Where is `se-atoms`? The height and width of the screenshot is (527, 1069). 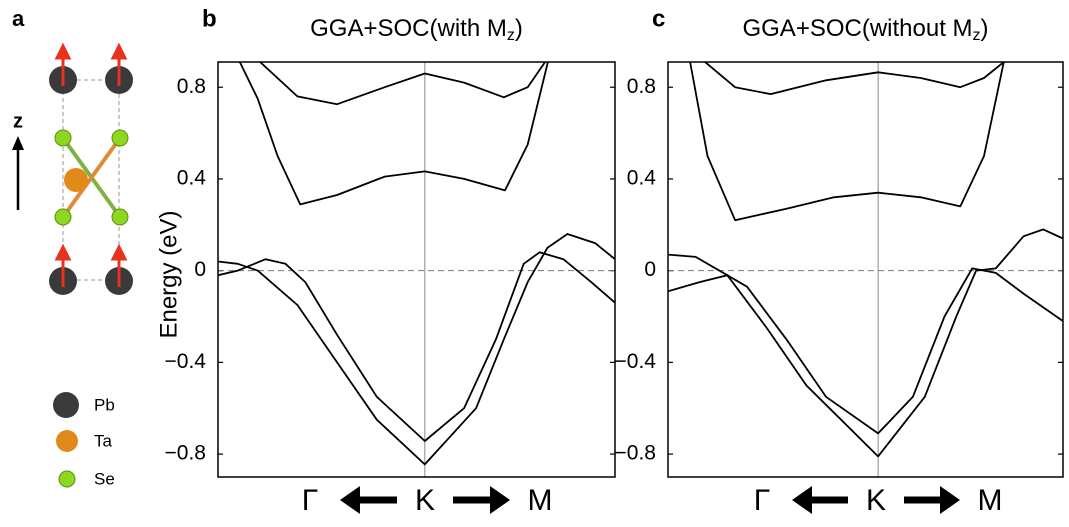
se-atoms is located at coordinates (91, 177).